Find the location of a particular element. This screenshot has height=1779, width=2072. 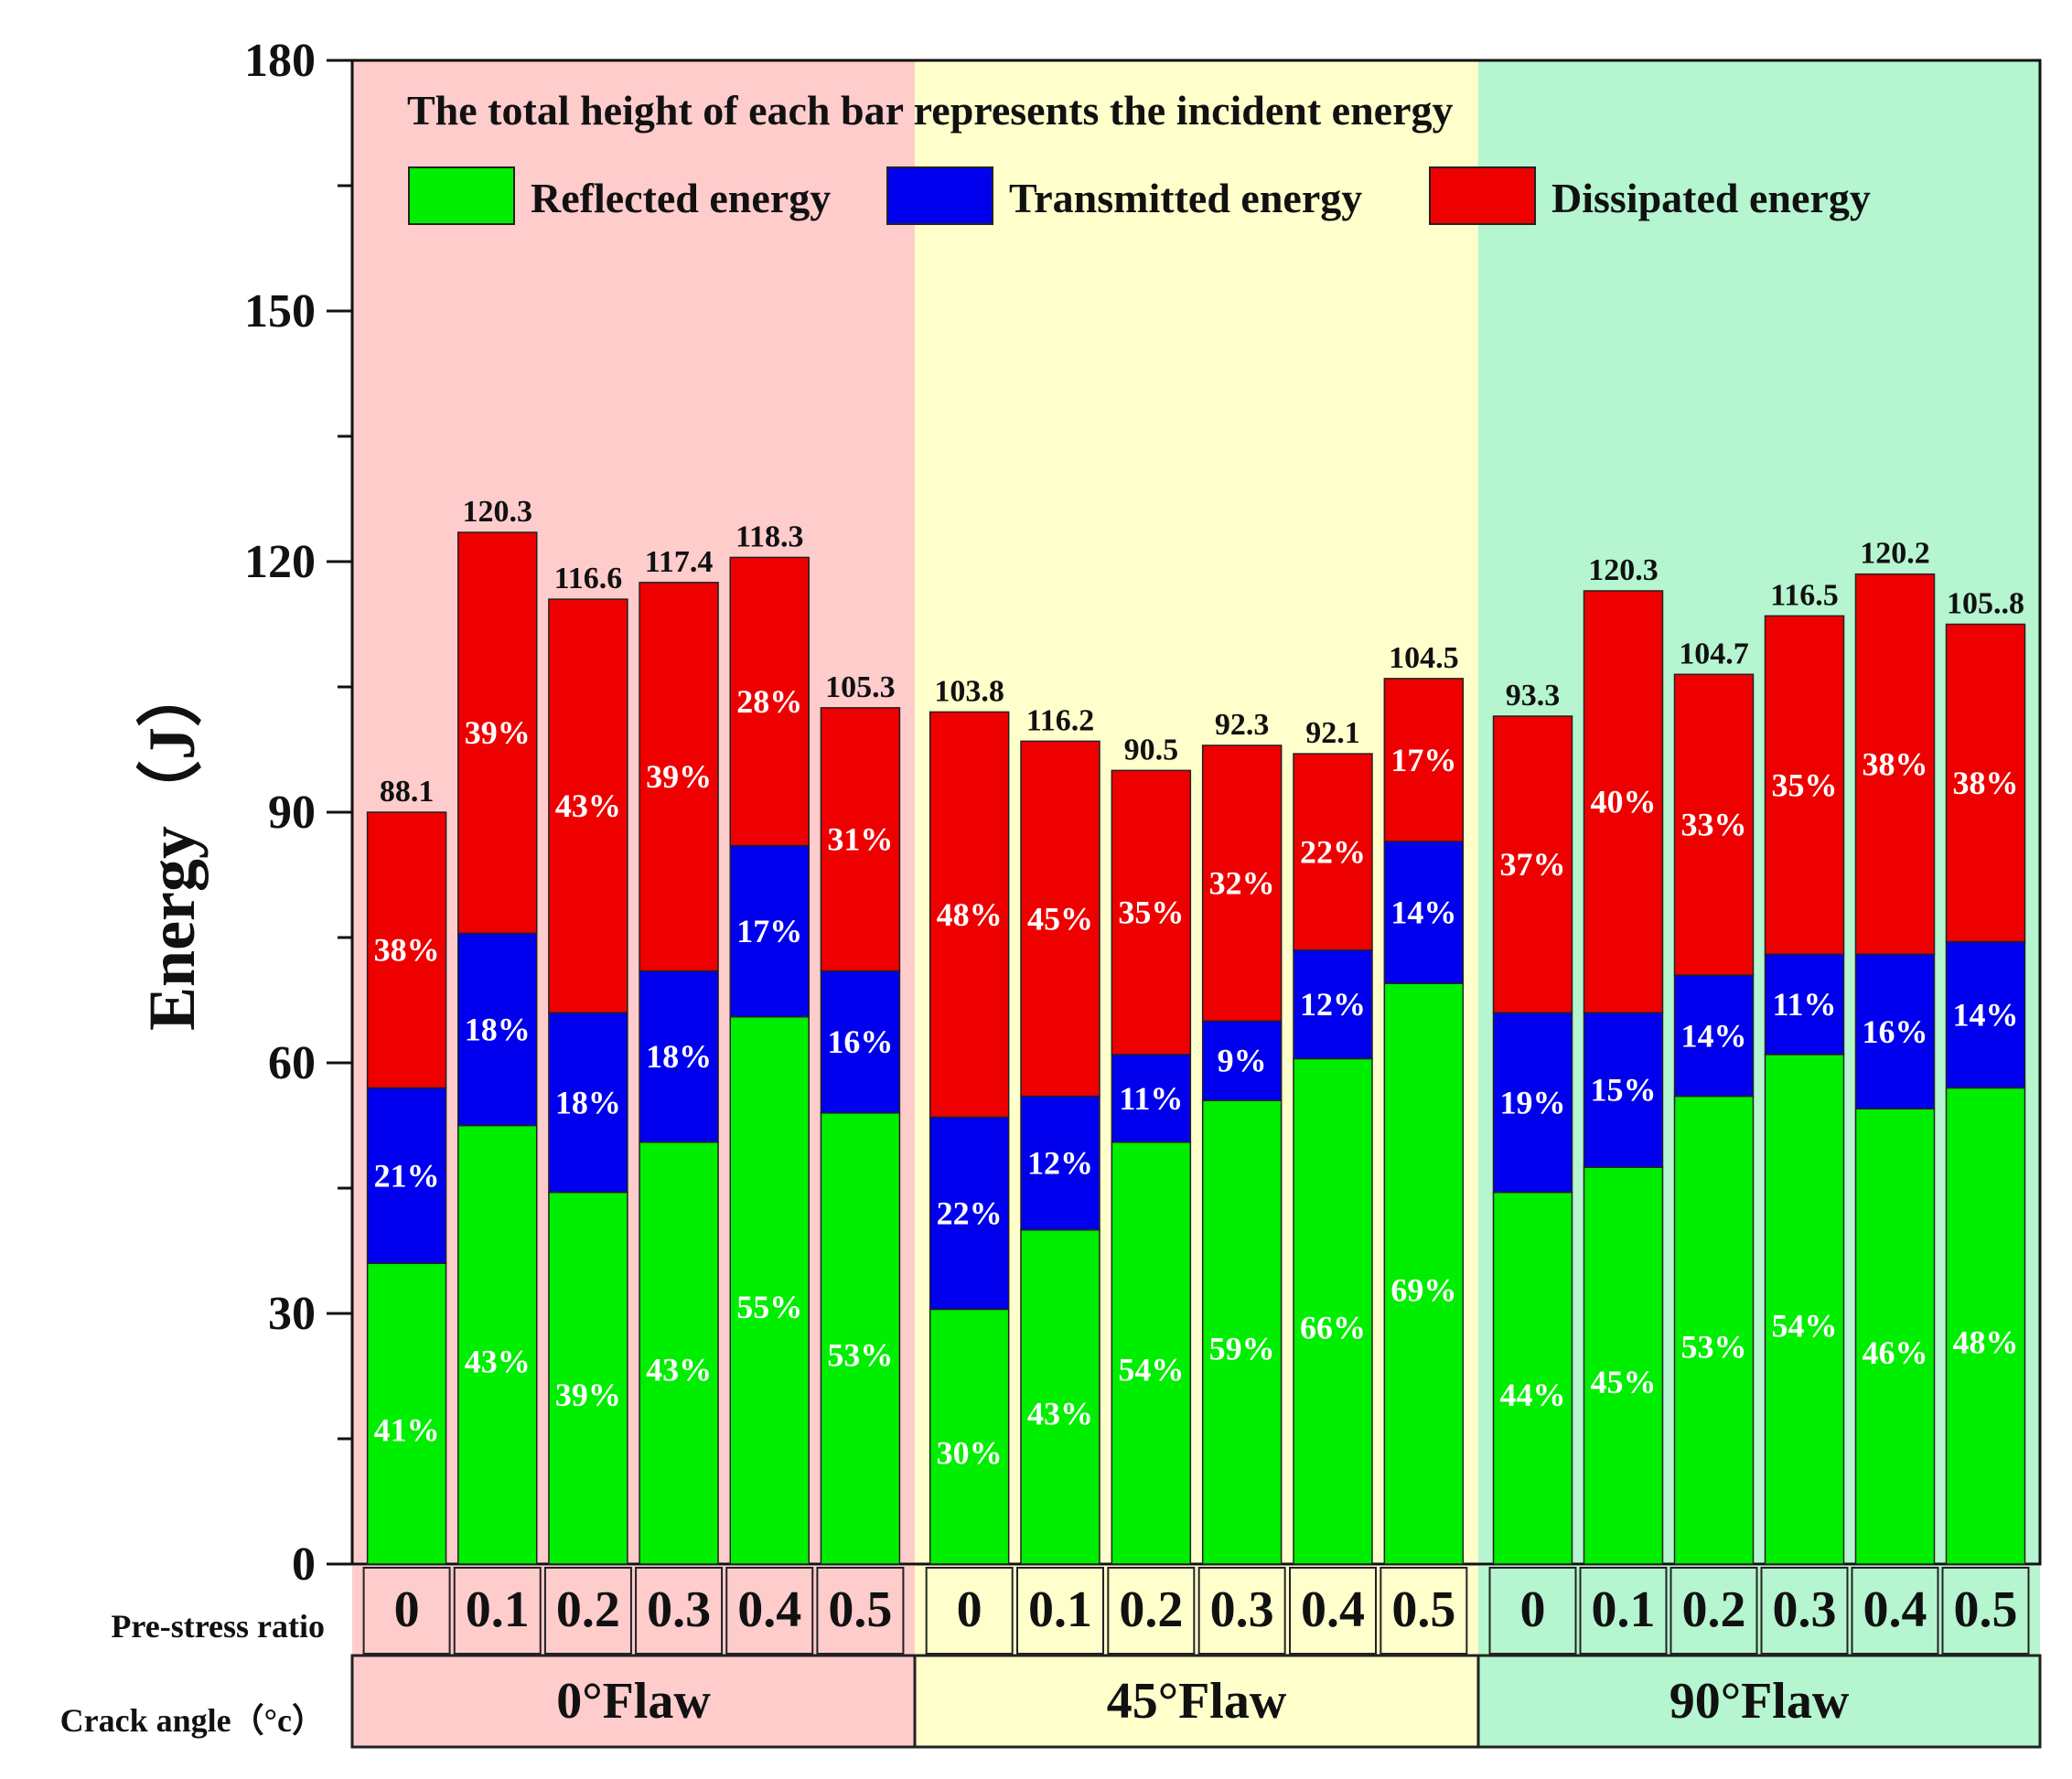

legend-label-dissipated: Dissipated energy is located at coordinates (1711, 198).